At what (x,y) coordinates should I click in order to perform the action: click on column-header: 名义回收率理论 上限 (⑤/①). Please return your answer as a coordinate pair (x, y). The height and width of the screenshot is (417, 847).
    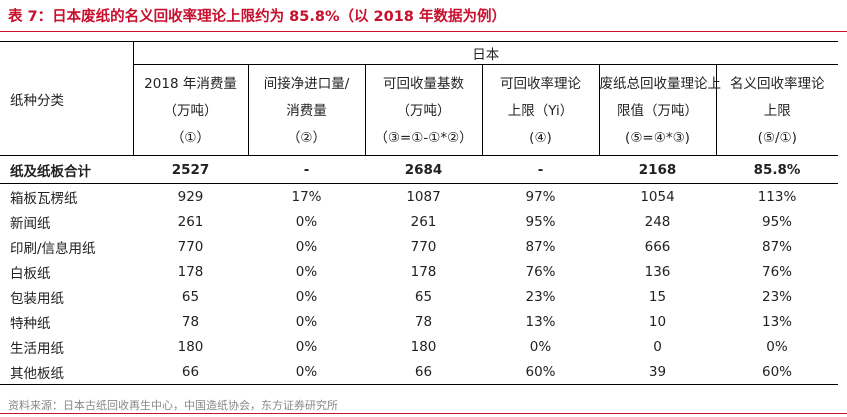
    Looking at the image, I should click on (777, 110).